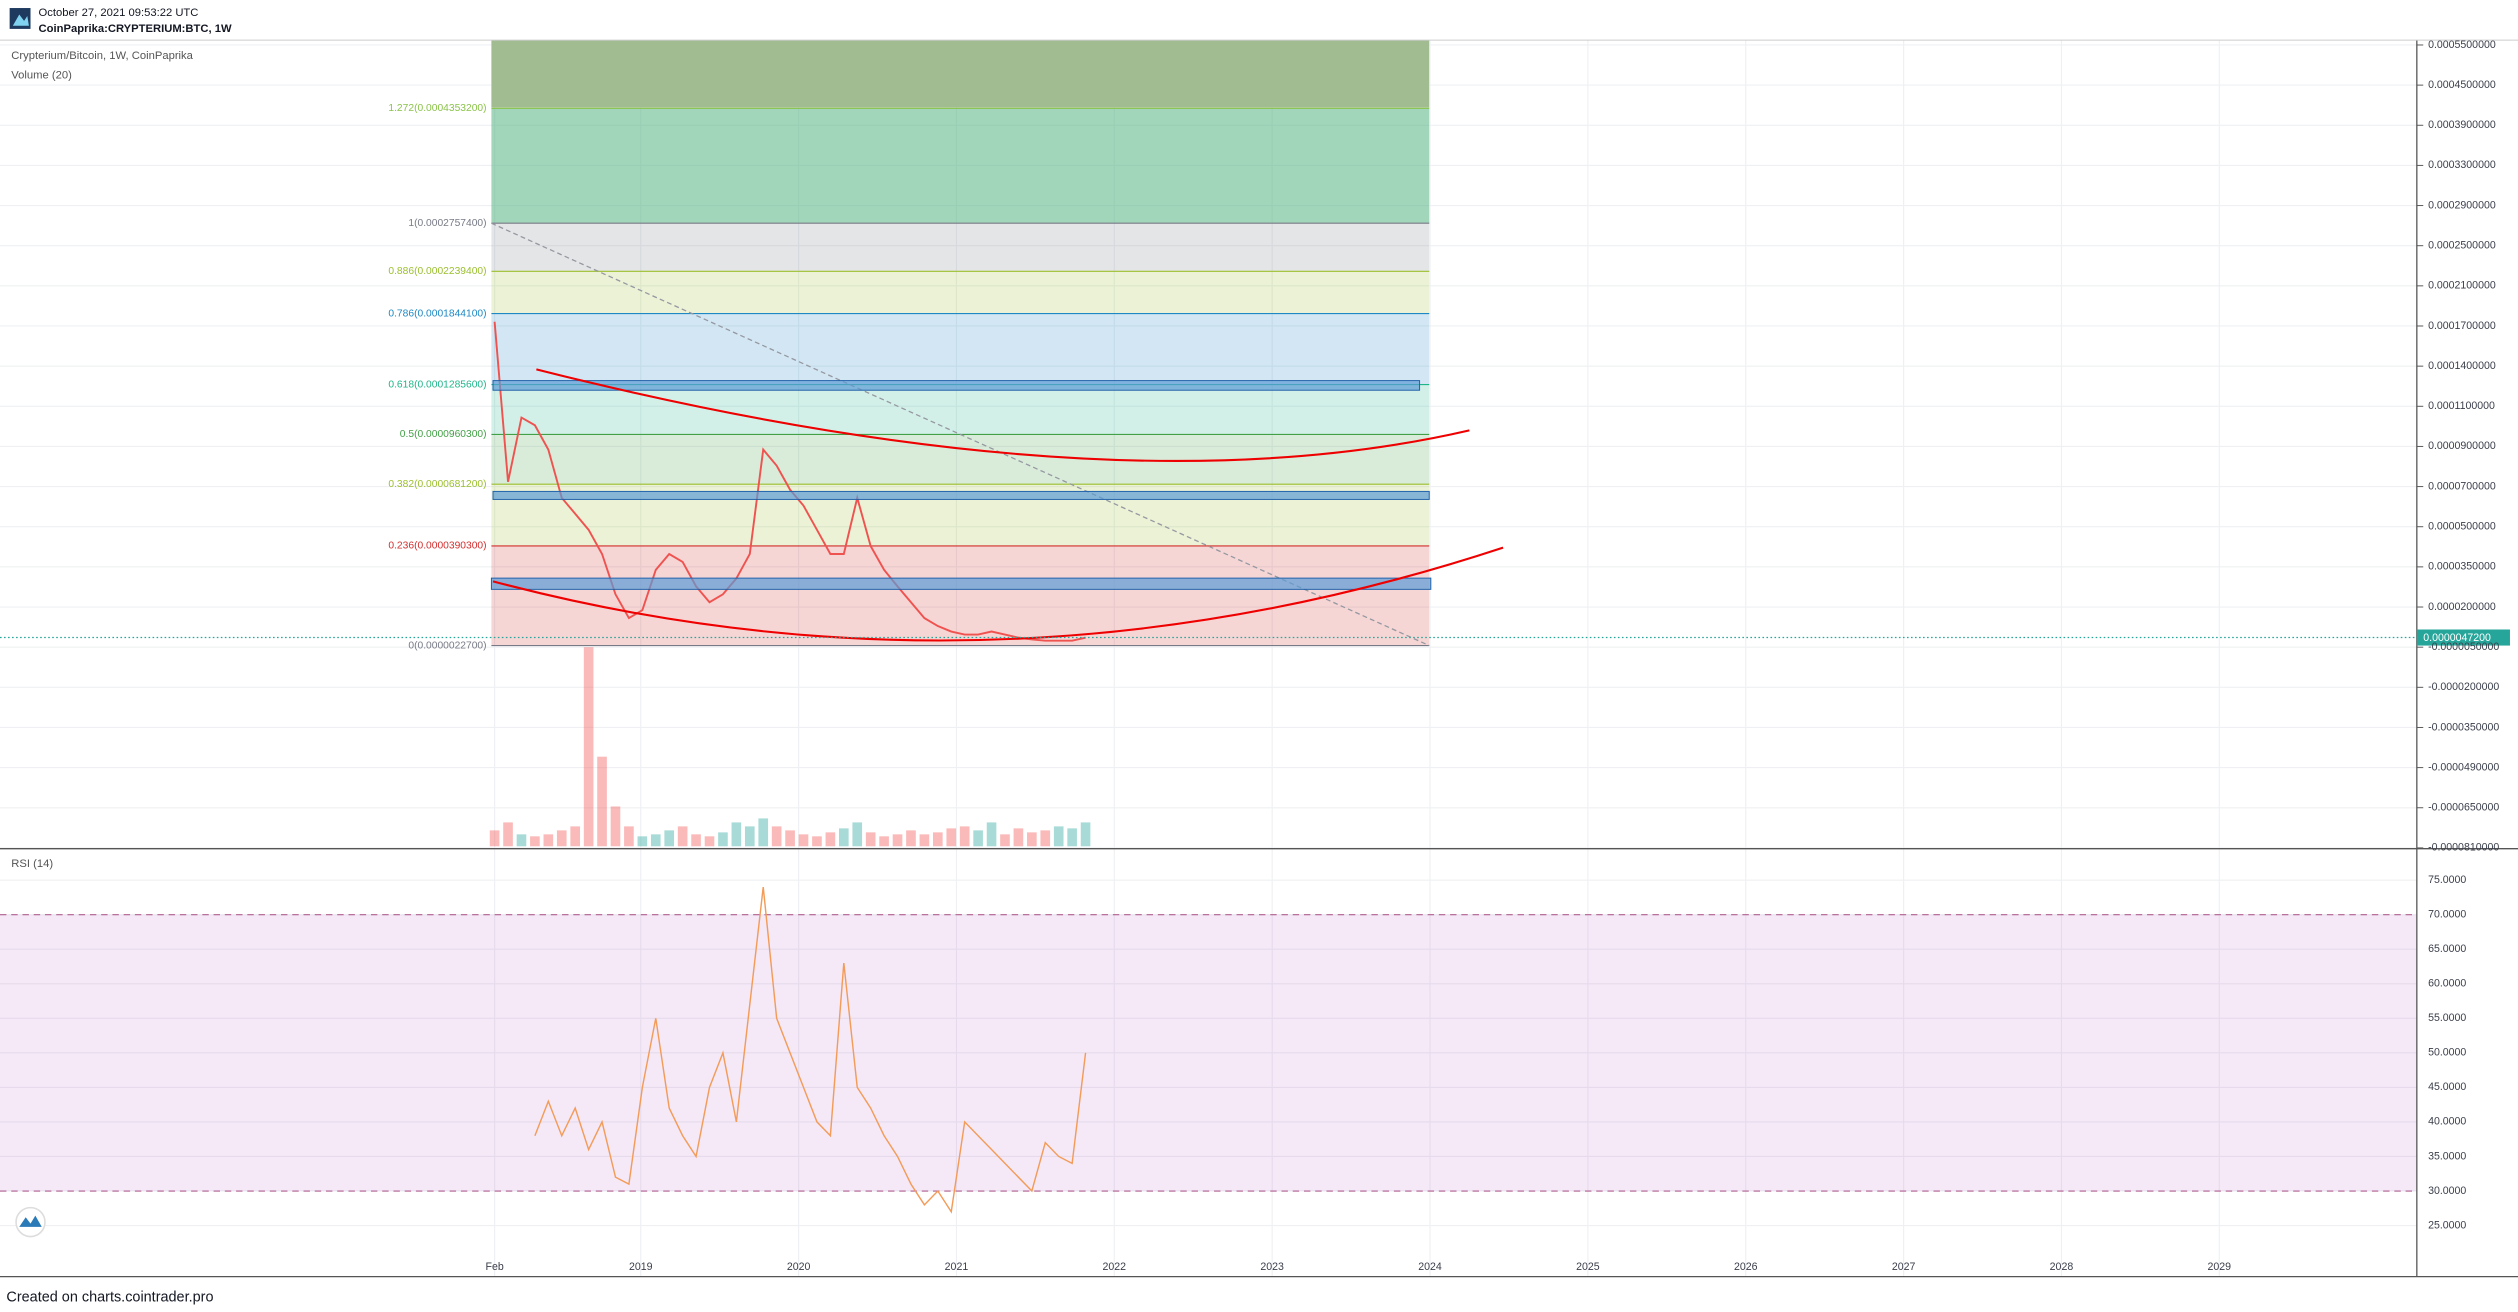 This screenshot has width=2518, height=1312. I want to click on x-tick-label: Feb, so click(494, 1267).